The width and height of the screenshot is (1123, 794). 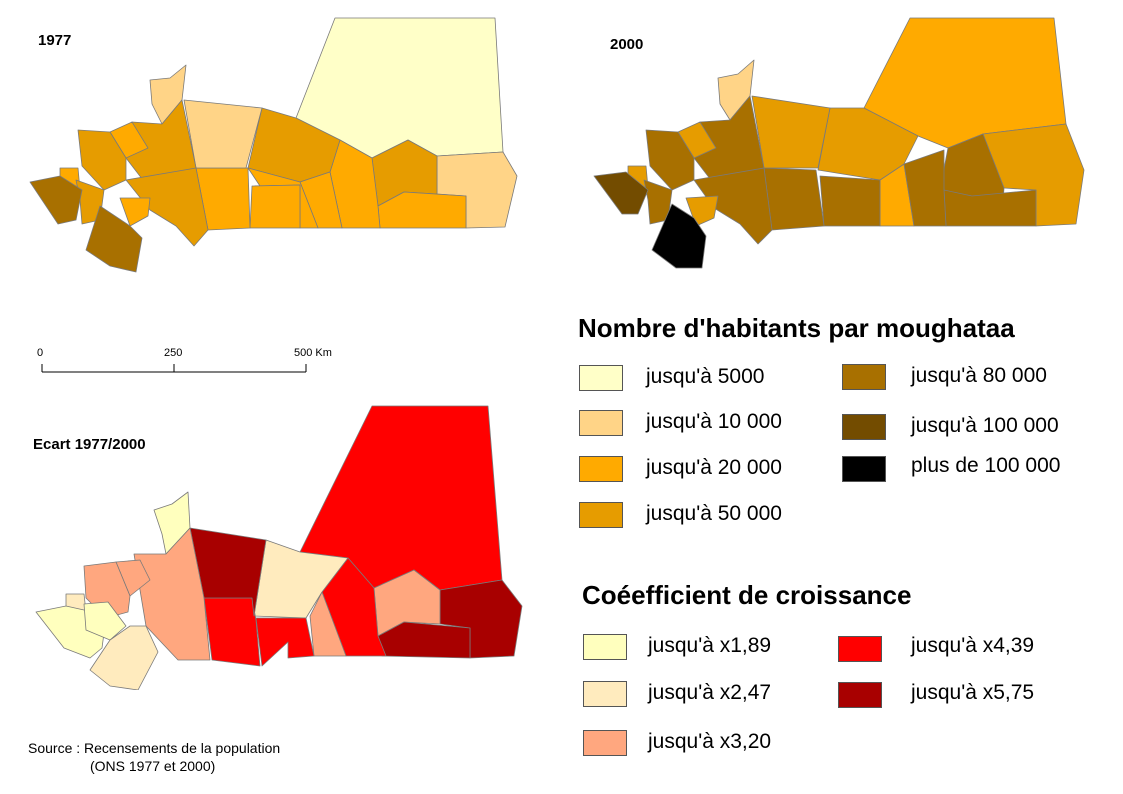 I want to click on scale-bar: 0 250 500 Km, so click(x=184, y=360).